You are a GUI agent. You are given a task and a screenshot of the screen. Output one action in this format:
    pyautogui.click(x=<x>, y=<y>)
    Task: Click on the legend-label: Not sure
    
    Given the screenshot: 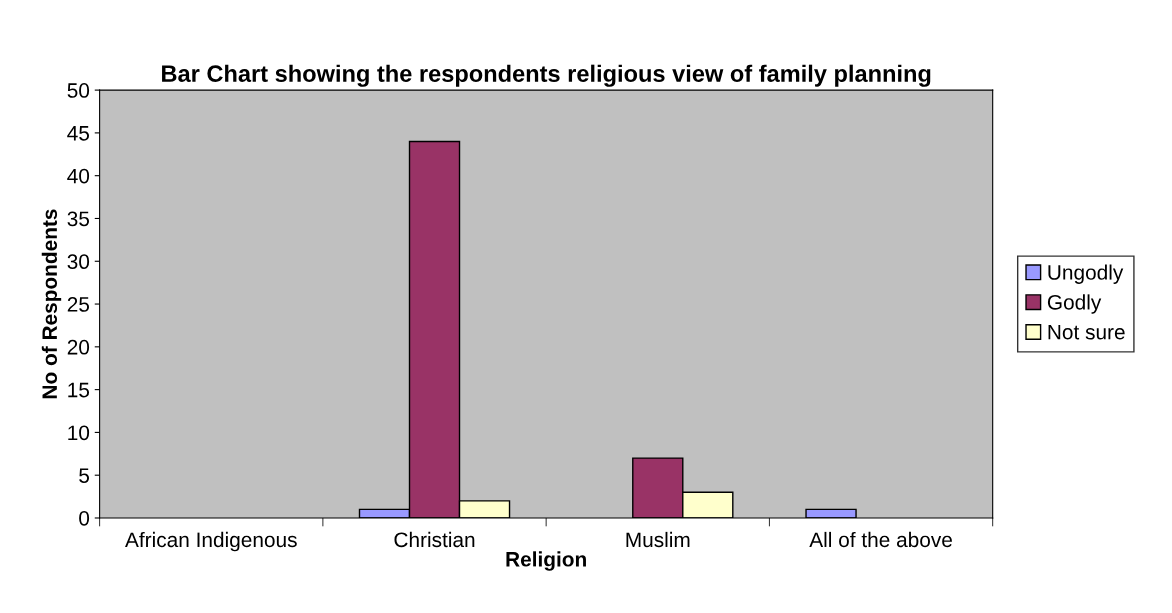 What is the action you would take?
    pyautogui.click(x=1086, y=332)
    